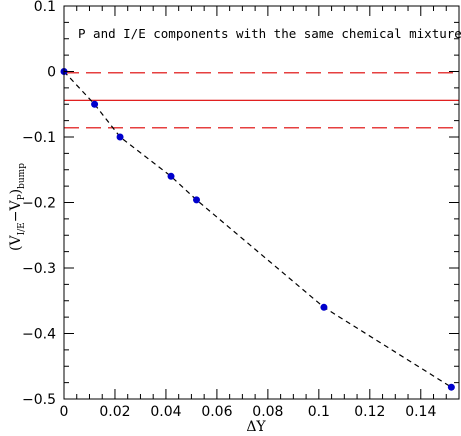 The width and height of the screenshot is (461, 436). Describe the element at coordinates (16, 243) in the screenshot. I see `y-label-open: (V` at that location.